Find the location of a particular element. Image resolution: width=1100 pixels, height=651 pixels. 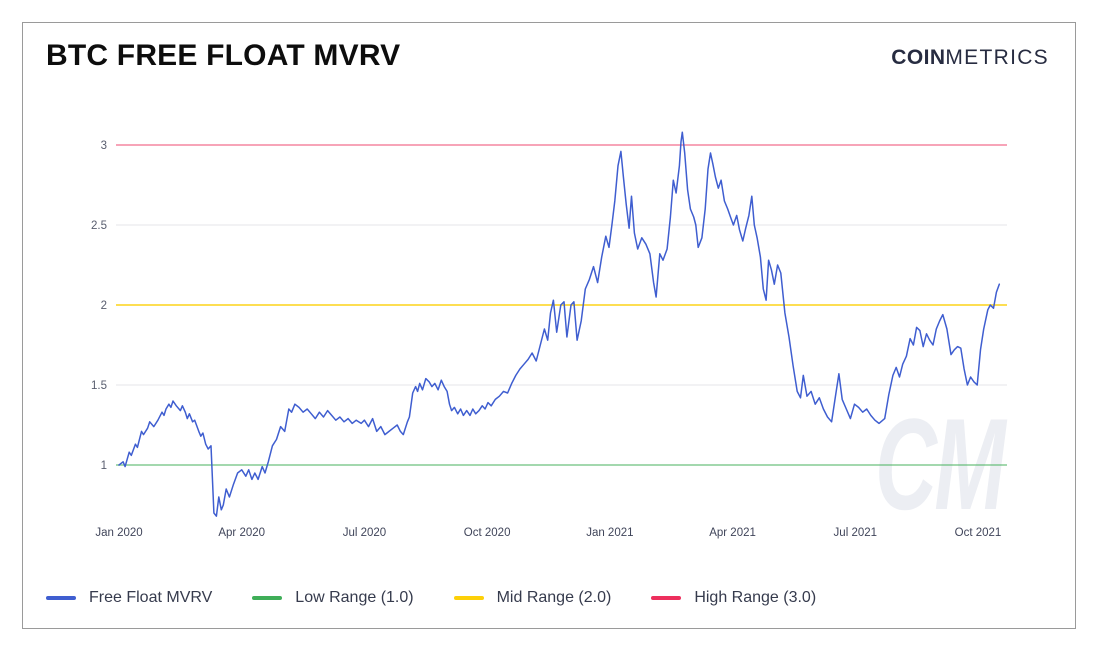

x-tick-label: Jul 2020 is located at coordinates (364, 533).